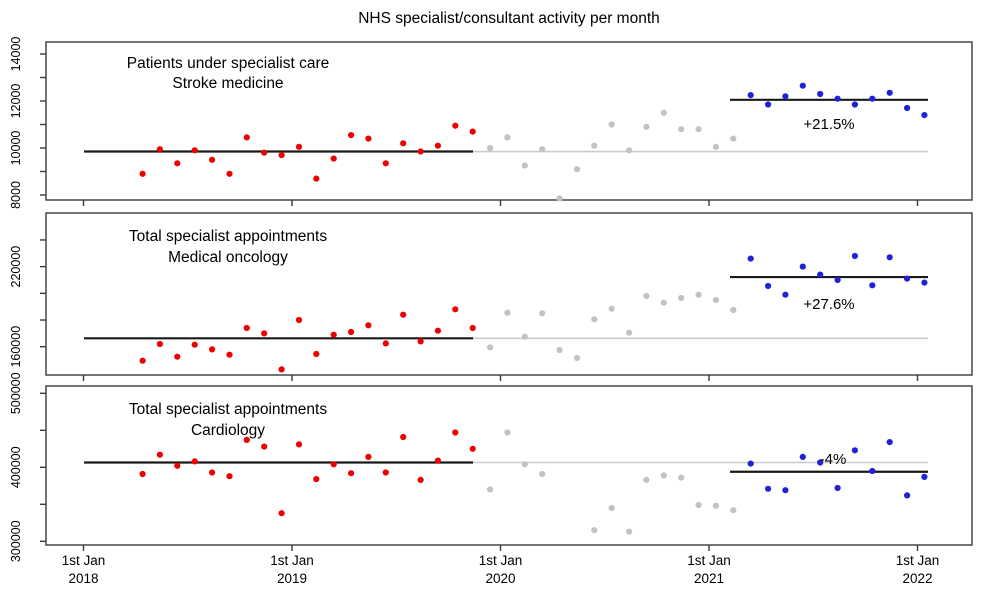 The height and width of the screenshot is (606, 1004). I want to click on y-tick-label: 400000, so click(16, 467).